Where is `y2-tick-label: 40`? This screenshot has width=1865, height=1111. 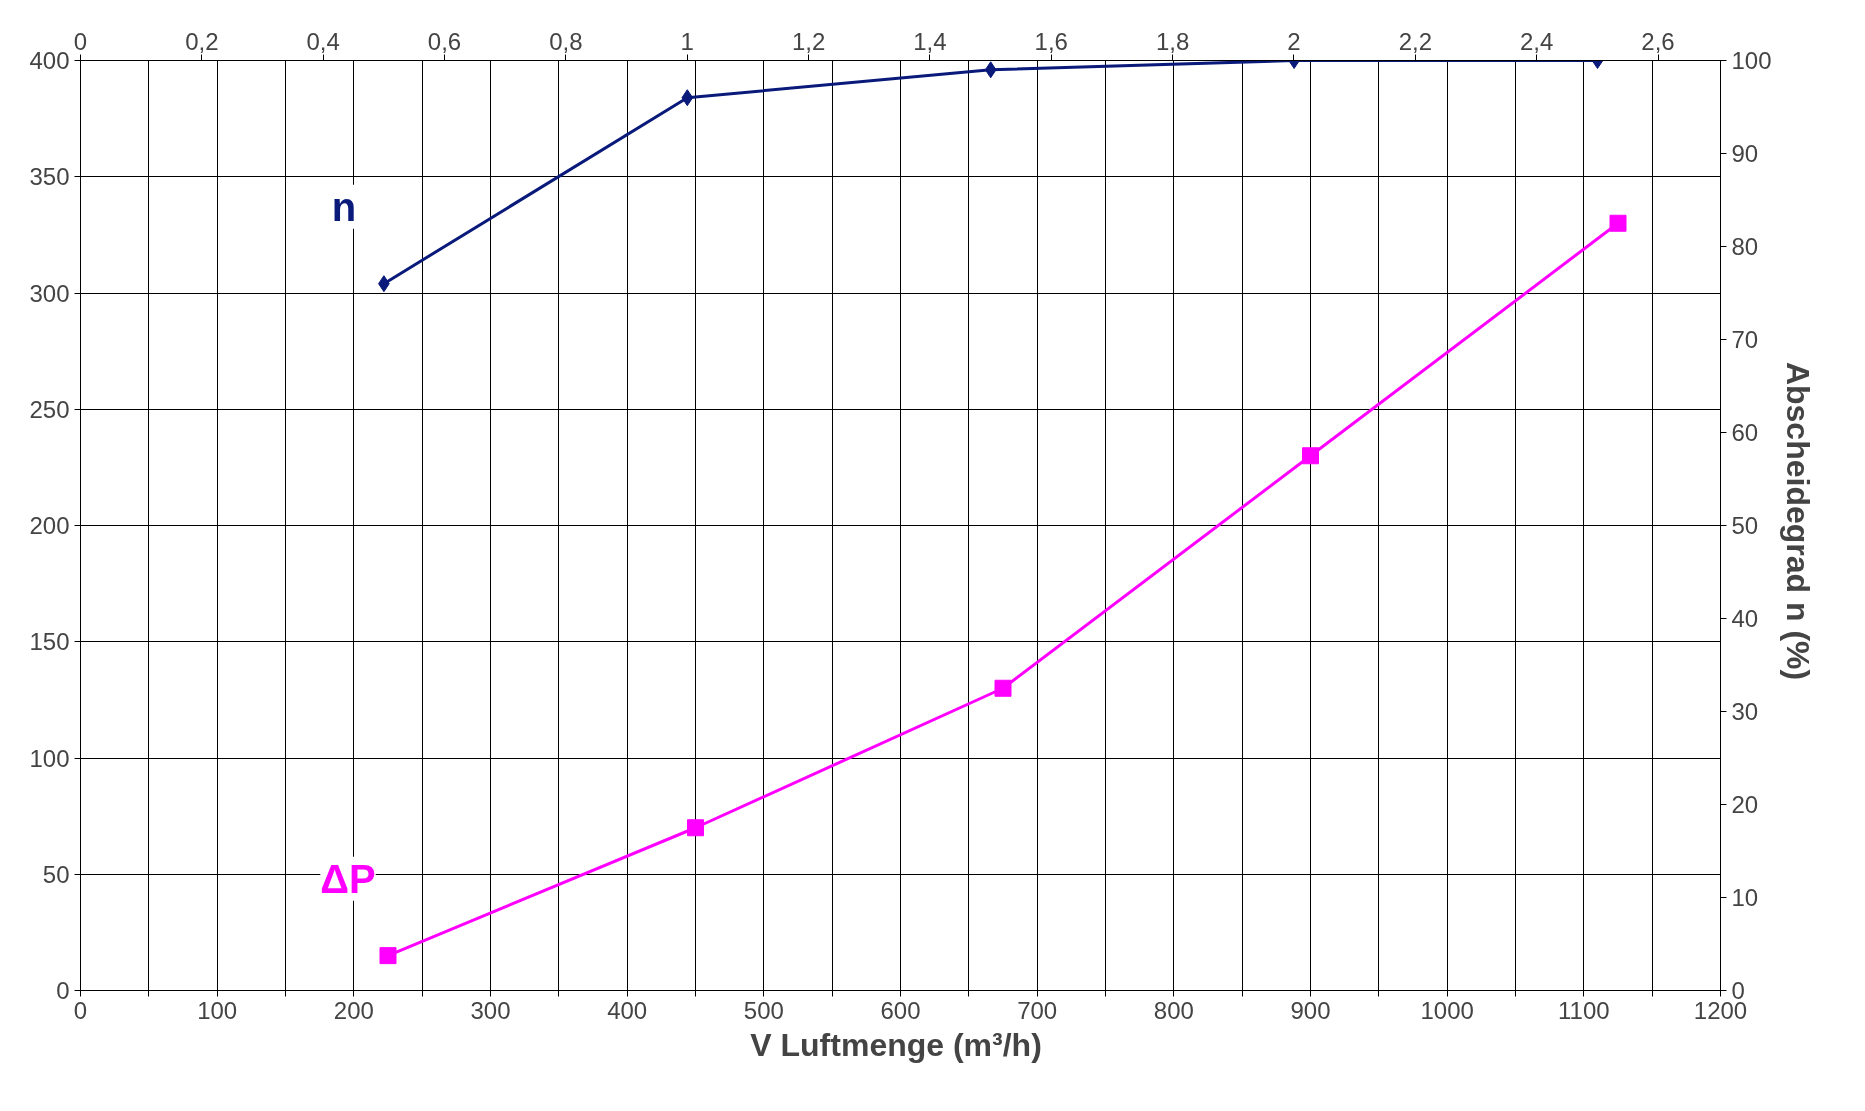 y2-tick-label: 40 is located at coordinates (1745, 618).